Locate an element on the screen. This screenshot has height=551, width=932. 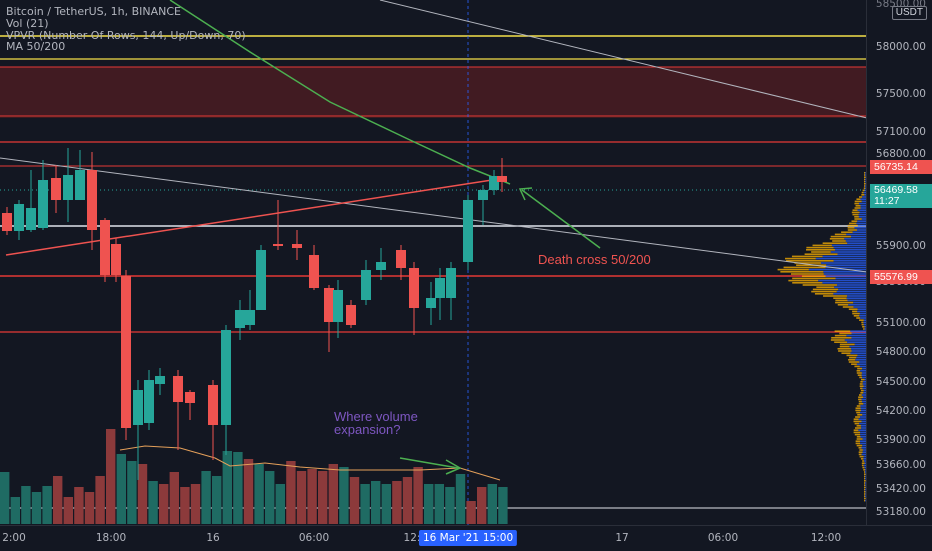
time-label: 17 is located at coordinates (622, 538).